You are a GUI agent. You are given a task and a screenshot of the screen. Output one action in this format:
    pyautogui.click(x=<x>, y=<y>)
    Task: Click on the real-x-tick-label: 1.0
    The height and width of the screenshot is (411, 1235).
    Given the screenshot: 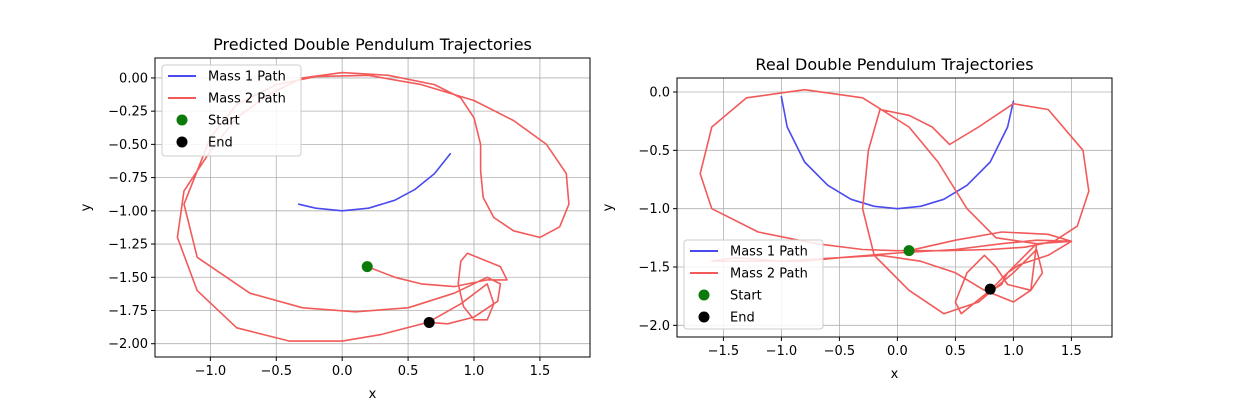 What is the action you would take?
    pyautogui.click(x=1013, y=351)
    